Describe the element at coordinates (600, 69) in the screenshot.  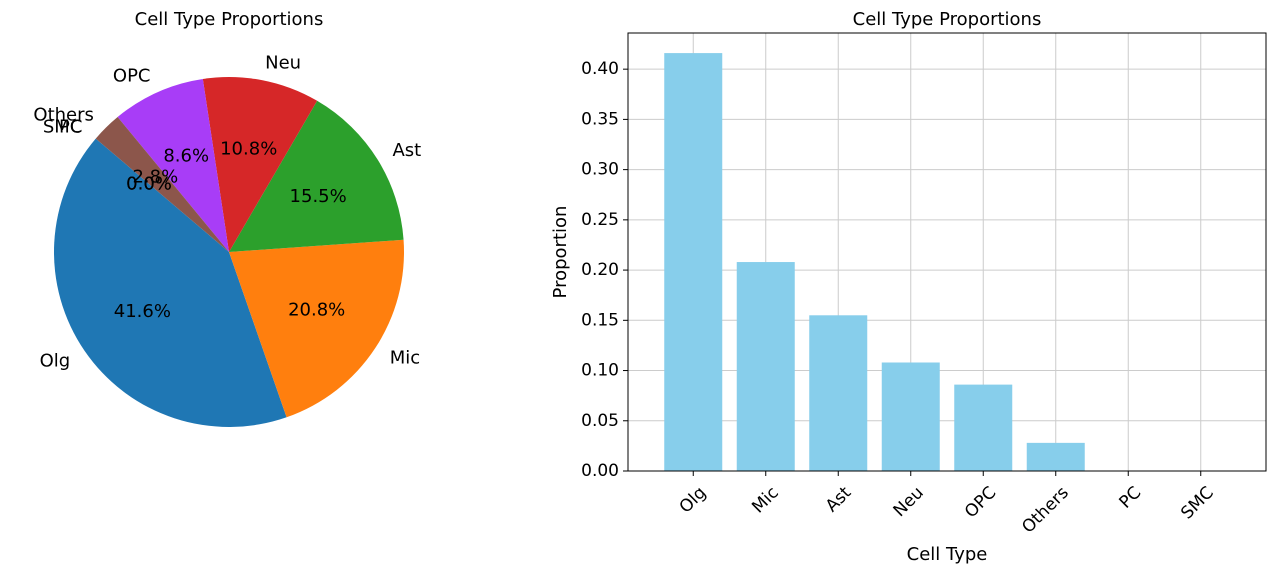
I see `y-tick-label: 0.40` at that location.